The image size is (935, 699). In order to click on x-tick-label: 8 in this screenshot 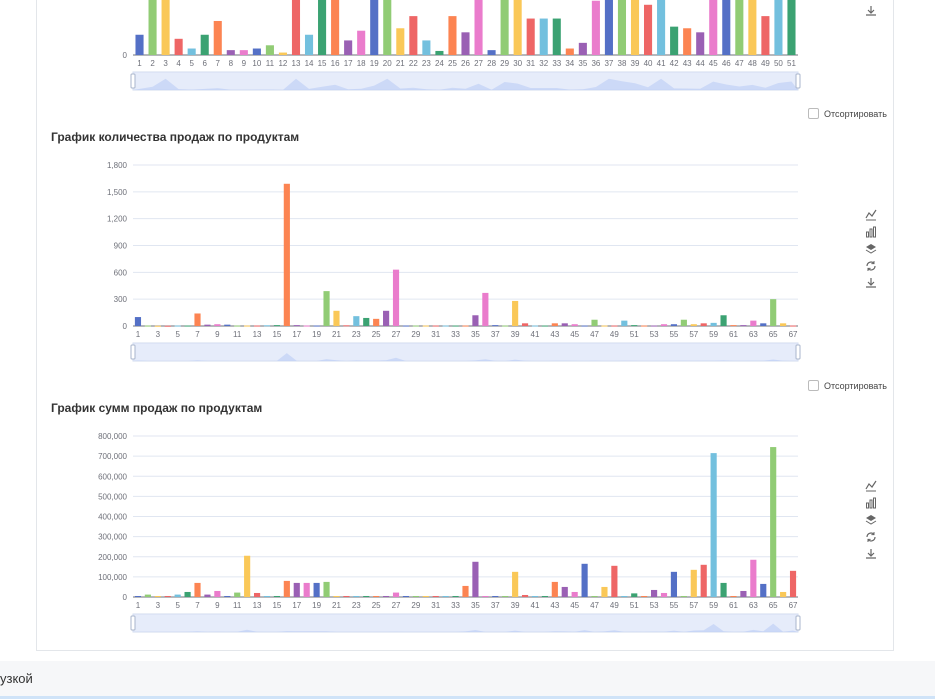, I will do `click(231, 63)`.